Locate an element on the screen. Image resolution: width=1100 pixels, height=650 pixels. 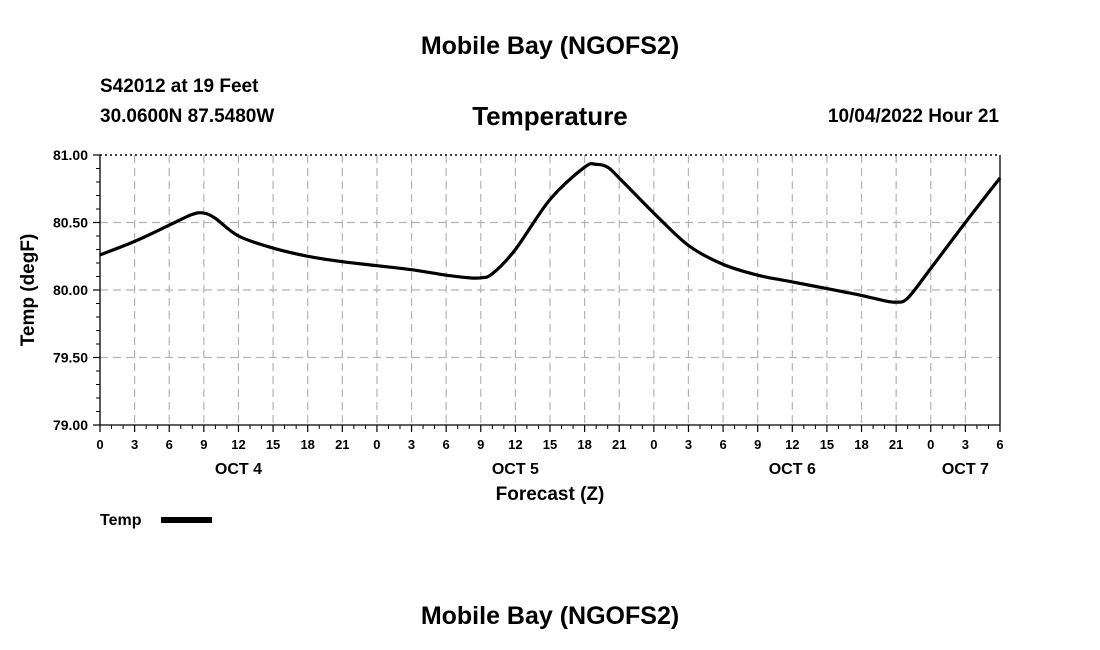
datetime-label: 10/04/2022 Hour 21 is located at coordinates (913, 116).